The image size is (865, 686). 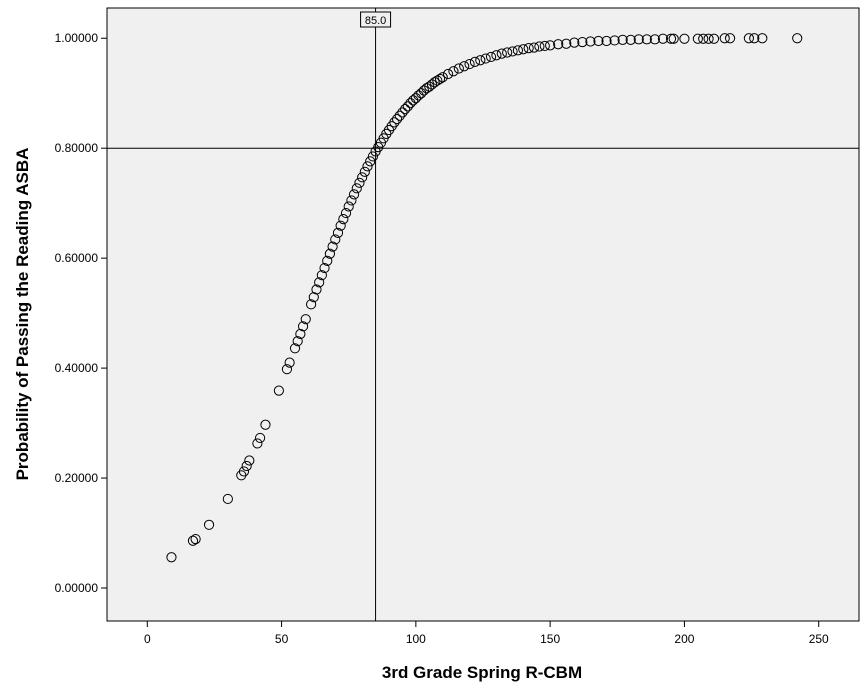 What do you see at coordinates (486, 633) in the screenshot?
I see `x-axis-ticks: 0 50 100 150 200 250` at bounding box center [486, 633].